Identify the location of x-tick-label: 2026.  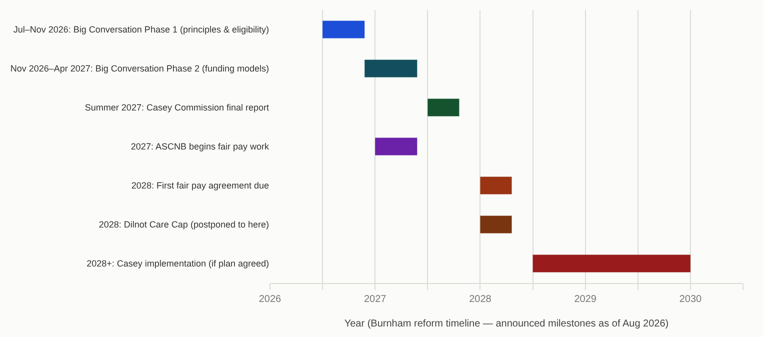
(270, 299).